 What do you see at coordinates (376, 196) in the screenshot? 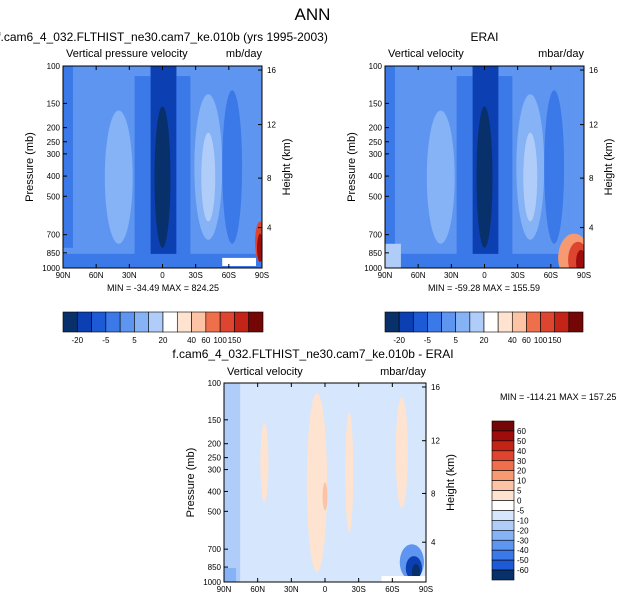
I see `chart-1-y-tick-label: 500` at bounding box center [376, 196].